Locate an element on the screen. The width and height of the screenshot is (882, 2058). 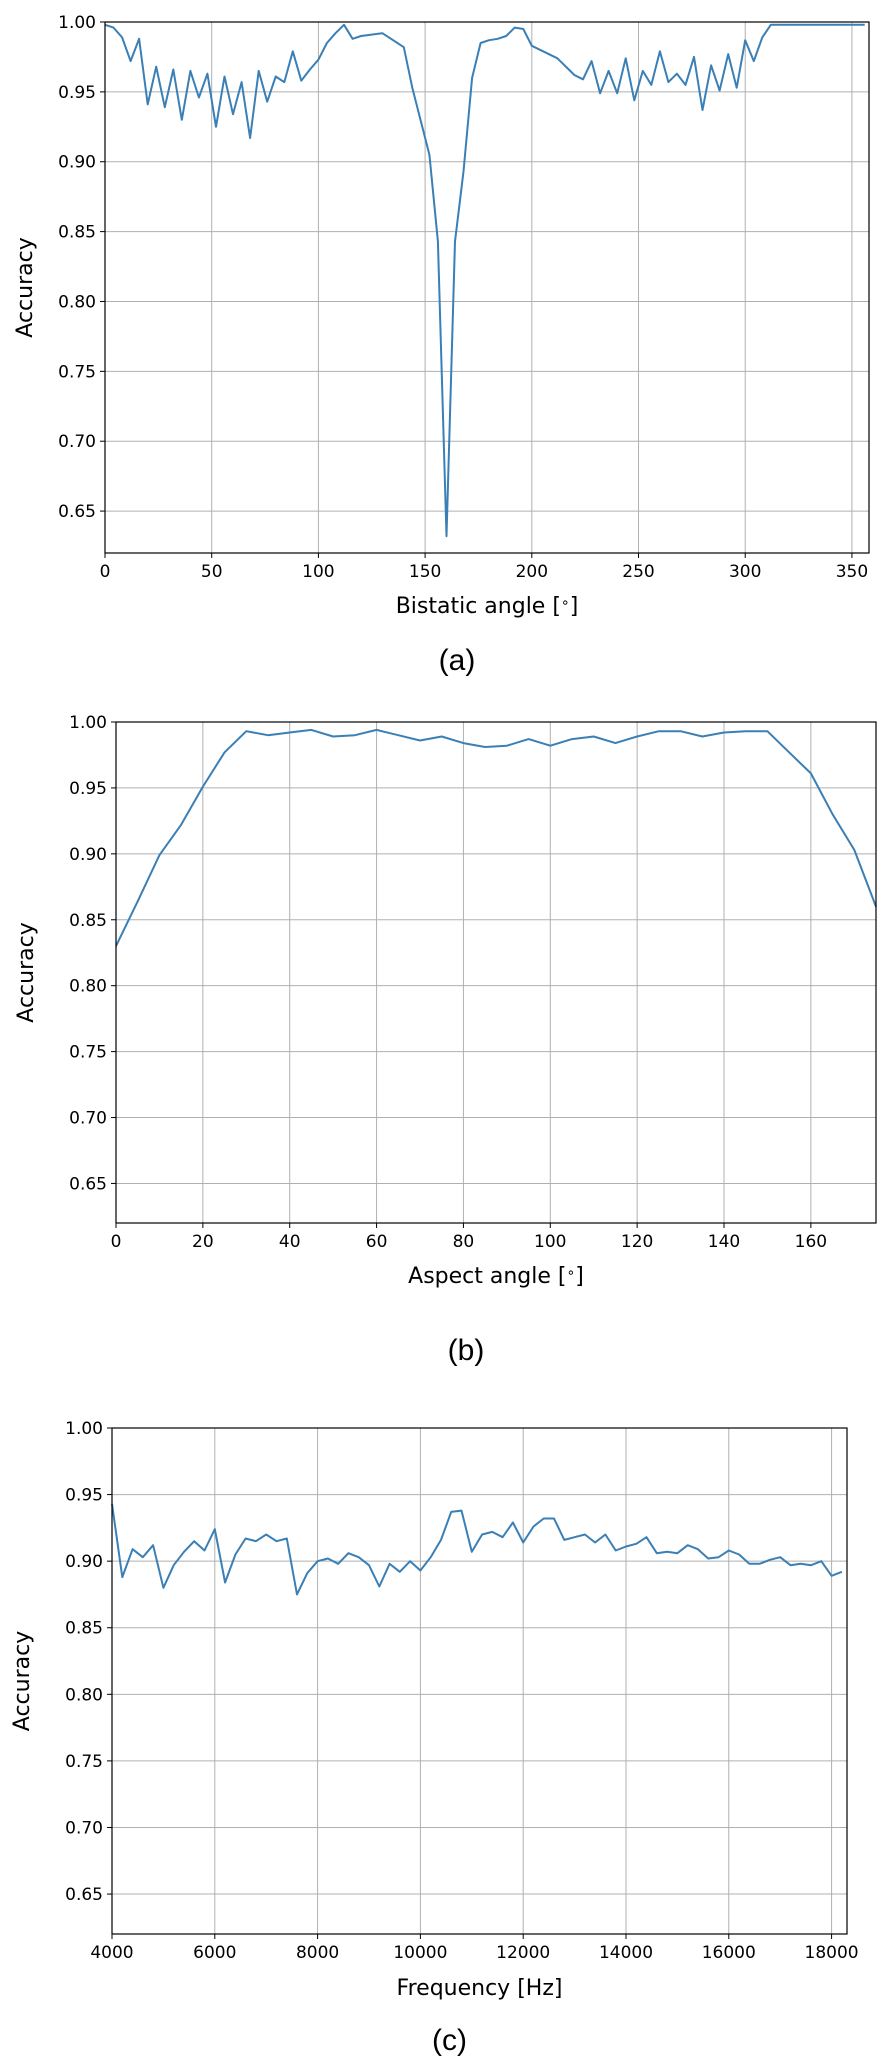
x-tick-label: 160 is located at coordinates (811, 1242).